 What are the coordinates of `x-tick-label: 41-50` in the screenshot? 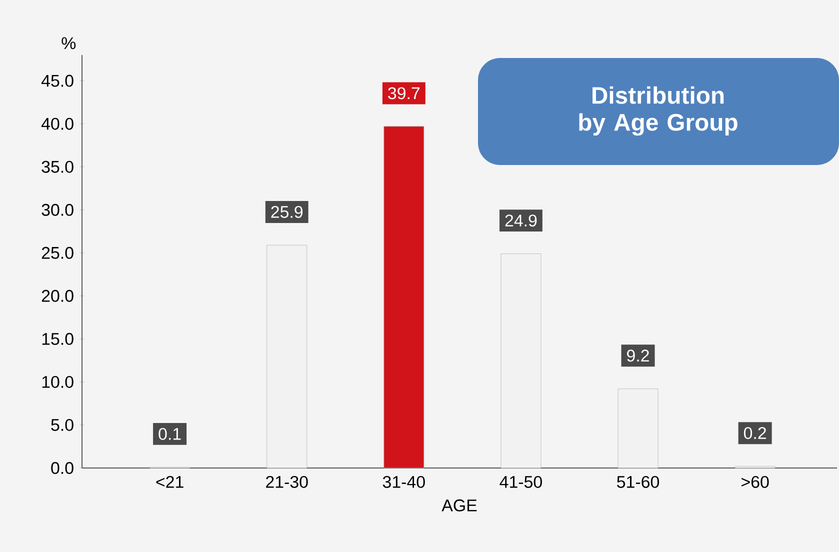 It's located at (521, 482).